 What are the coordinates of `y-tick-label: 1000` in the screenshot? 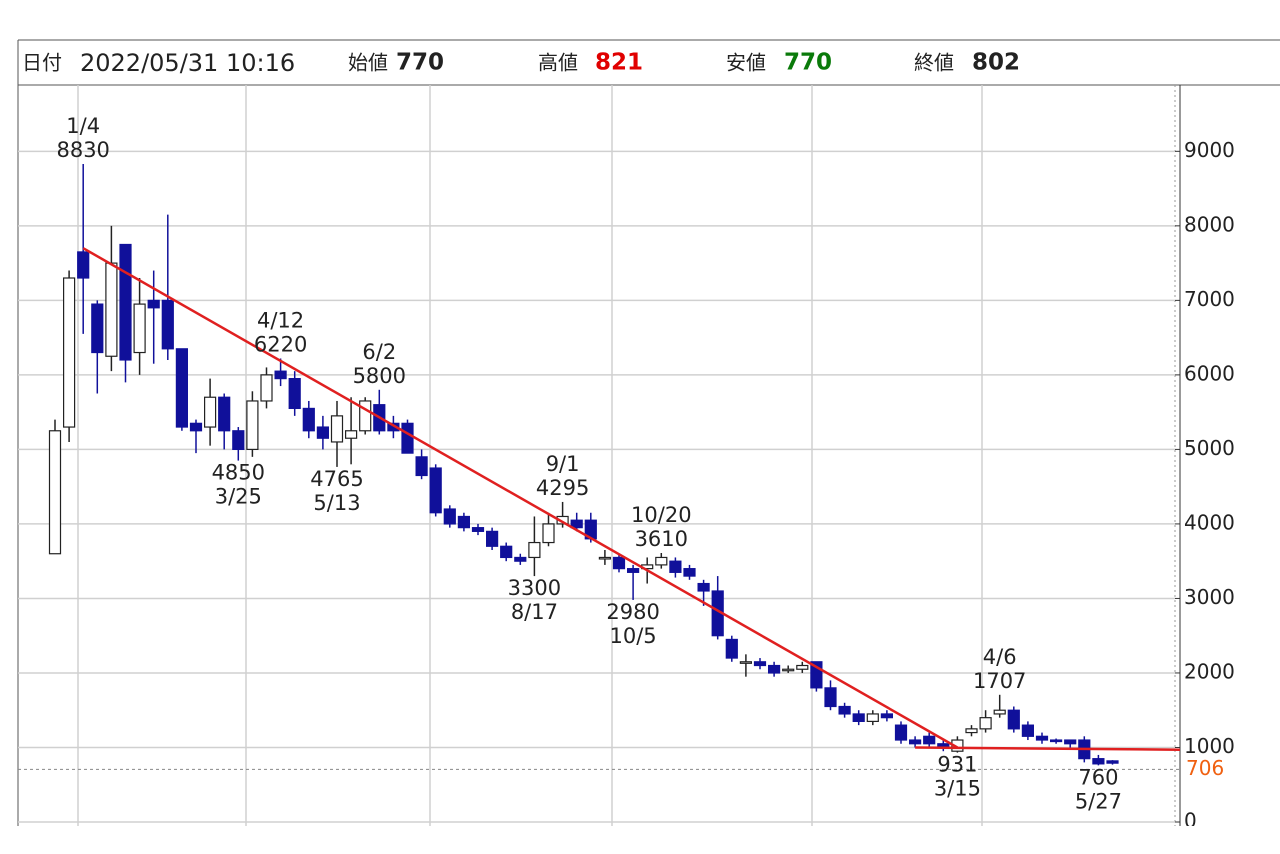 It's located at (1209, 746).